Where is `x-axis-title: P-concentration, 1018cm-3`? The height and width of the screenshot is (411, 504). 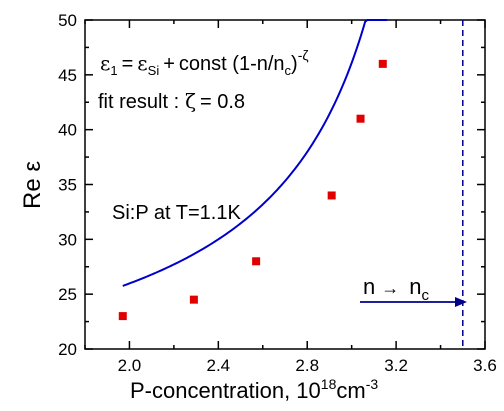
x-axis-title: P-concentration, 1018cm-3 is located at coordinates (254, 389).